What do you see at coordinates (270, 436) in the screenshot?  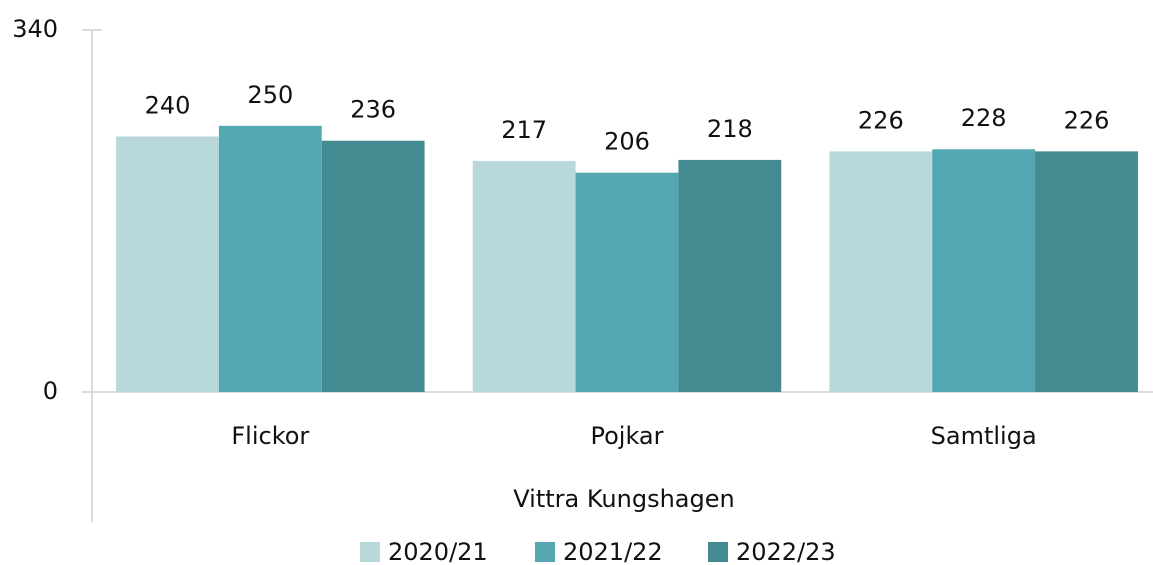 I see `x-tick-label: Flickor` at bounding box center [270, 436].